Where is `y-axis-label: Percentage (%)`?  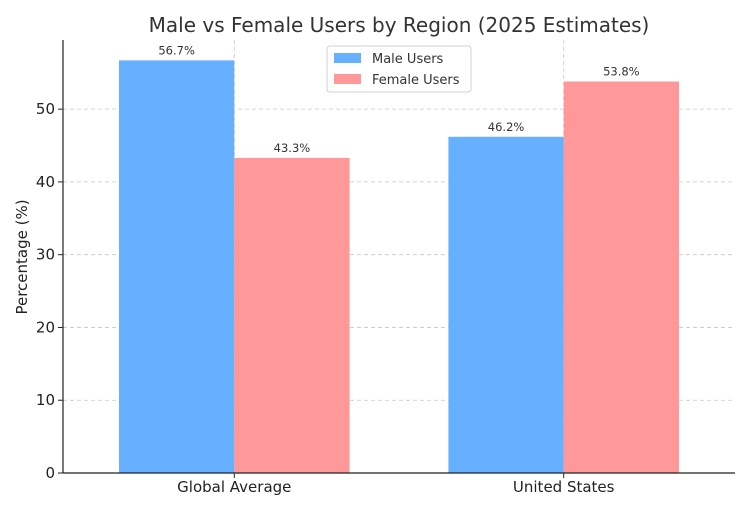 y-axis-label: Percentage (%) is located at coordinates (22, 256).